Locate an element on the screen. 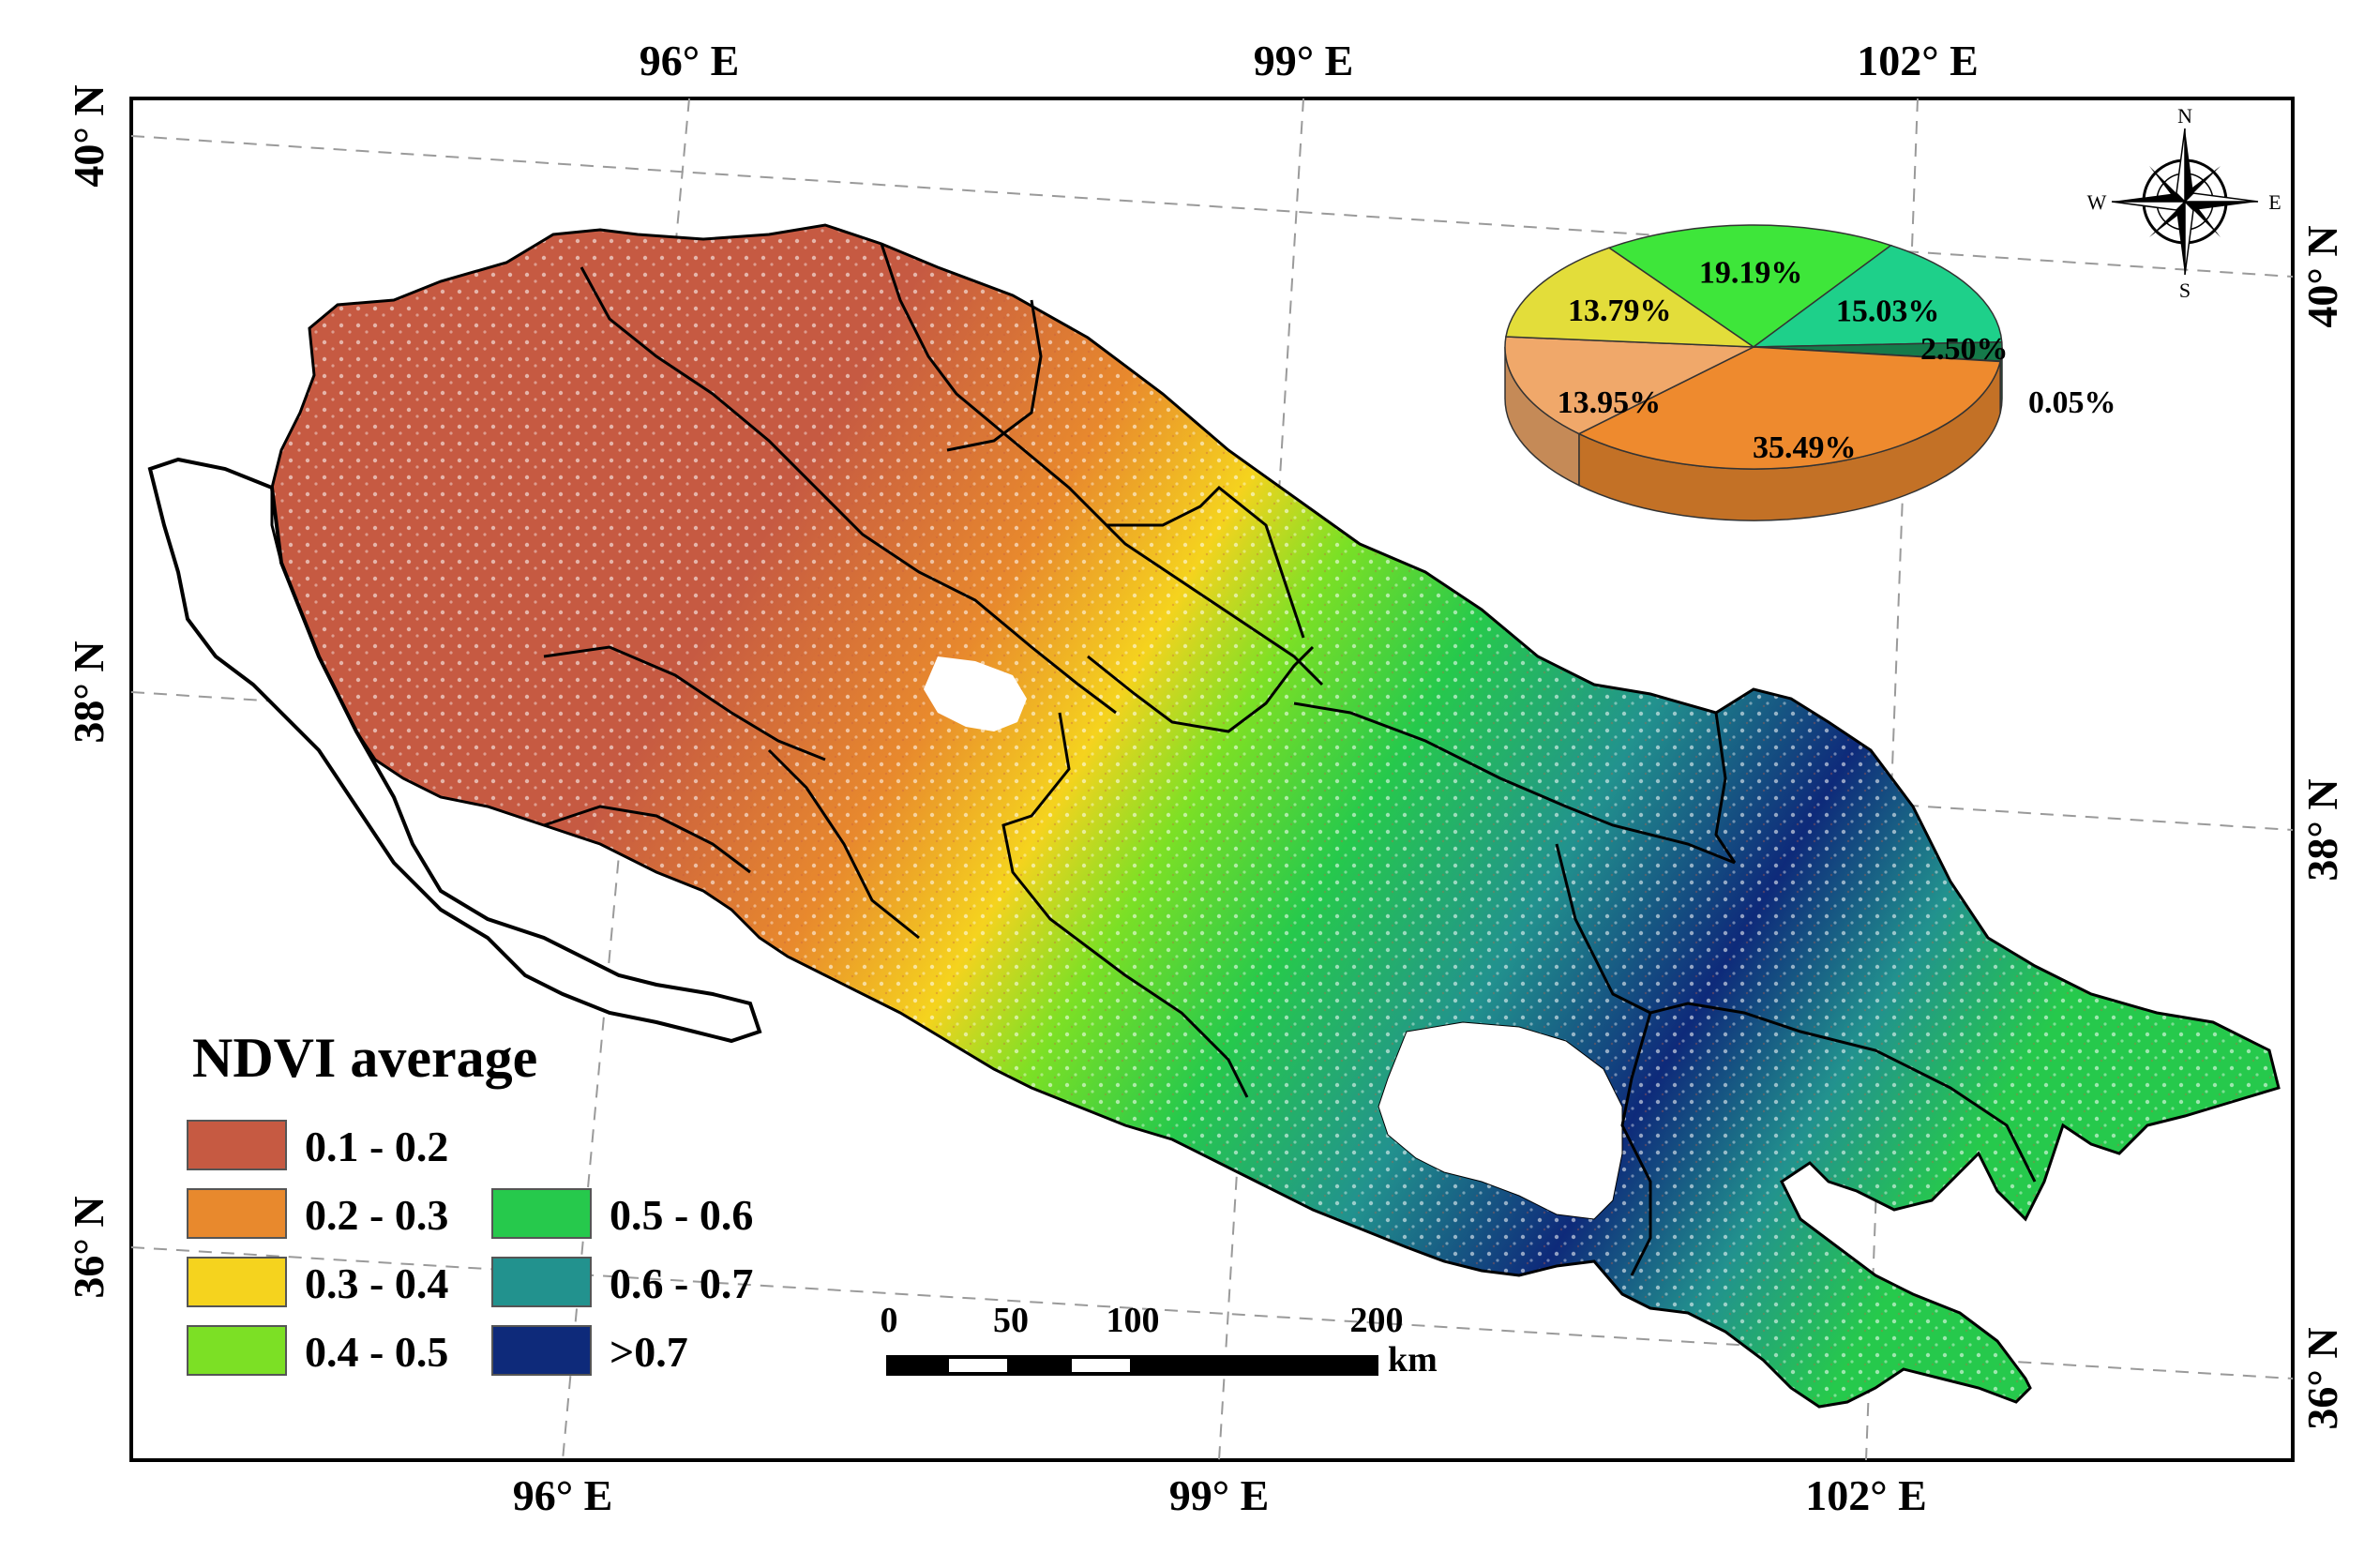  pie-label-5: 13.95% is located at coordinates (1610, 402).